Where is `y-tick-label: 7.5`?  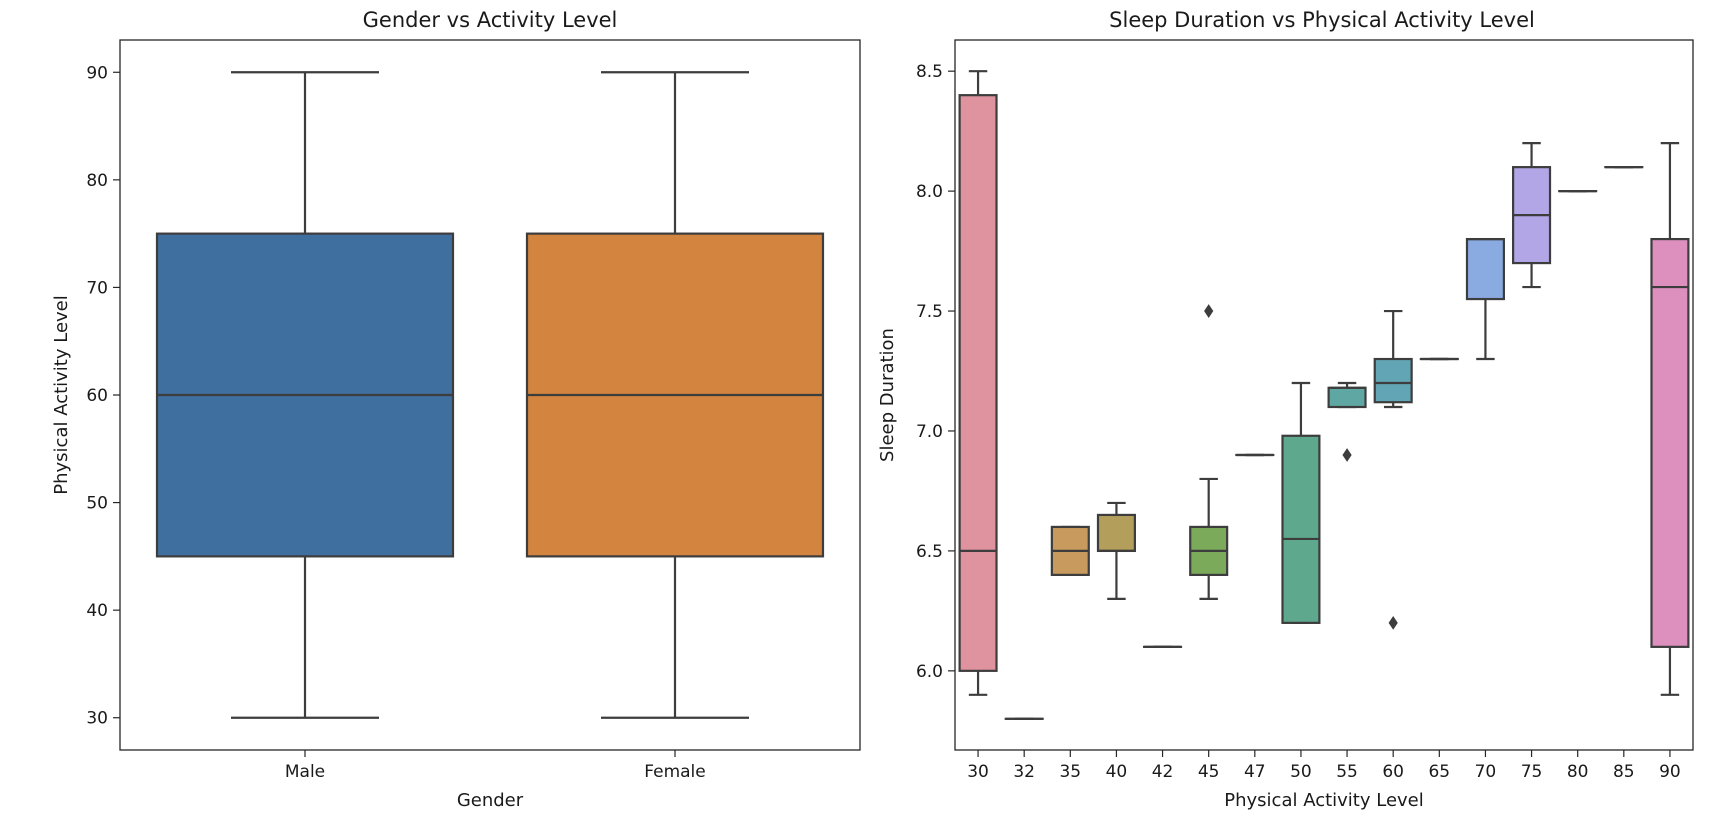
y-tick-label: 7.5 is located at coordinates (929, 312).